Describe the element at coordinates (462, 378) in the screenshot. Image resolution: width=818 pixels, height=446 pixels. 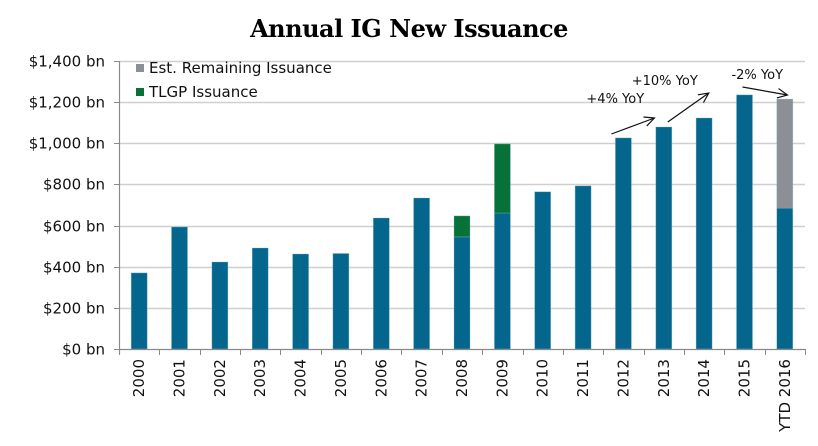
I see `x-tick-label: 2008` at that location.